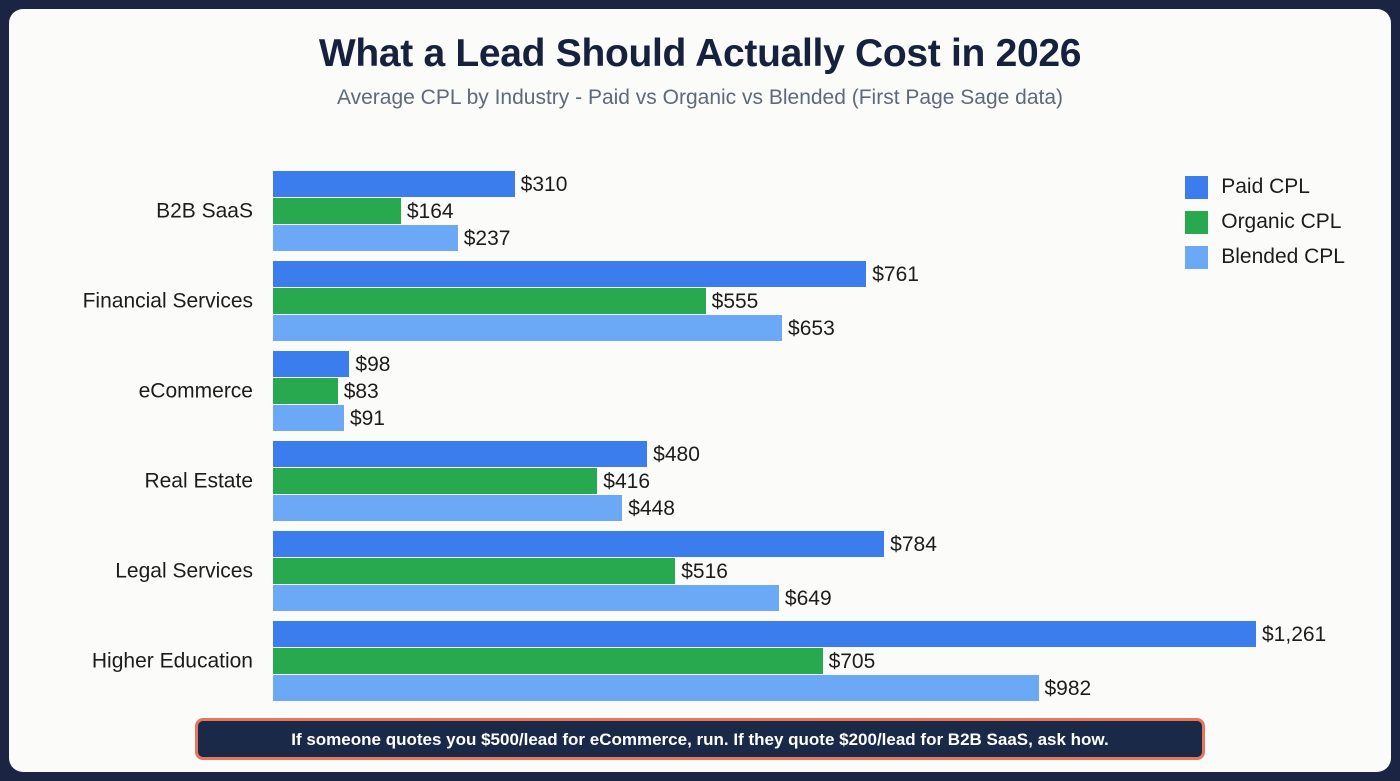 The width and height of the screenshot is (1400, 781). What do you see at coordinates (735, 301) in the screenshot?
I see `bar-value-label: $555` at bounding box center [735, 301].